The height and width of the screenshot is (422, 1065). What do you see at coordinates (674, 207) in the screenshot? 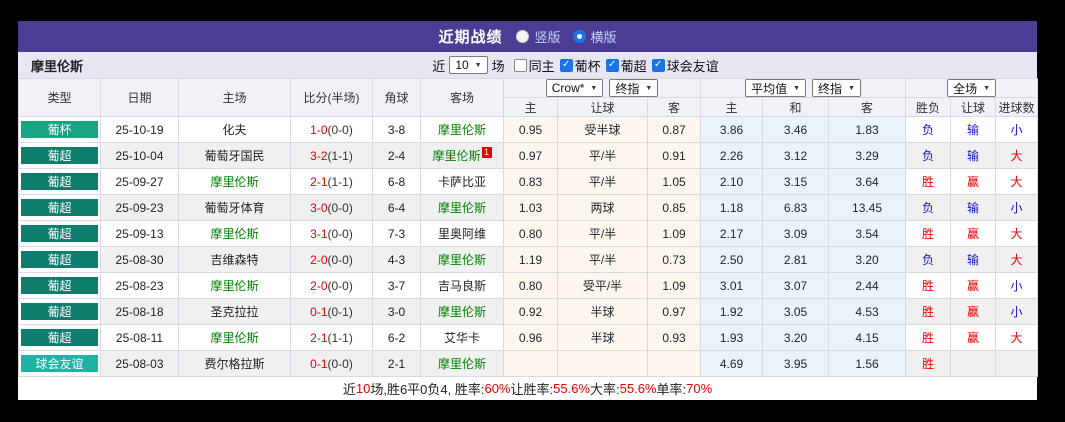
I see `handicap-odds-cell: 0.85` at bounding box center [674, 207].